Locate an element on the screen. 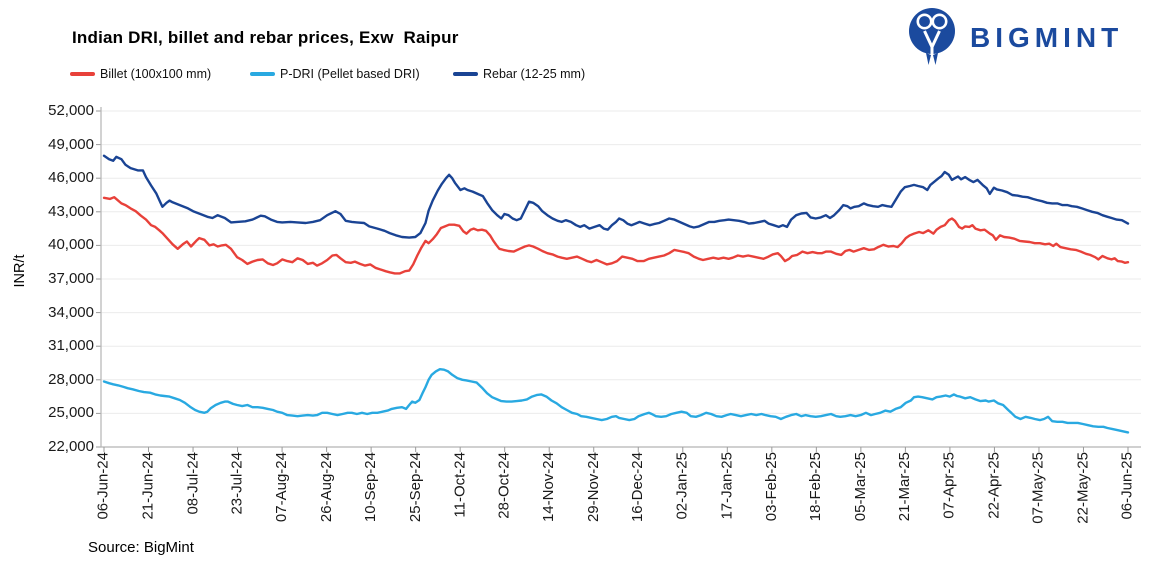 Image resolution: width=1154 pixels, height=571 pixels. y-axis-label: 37,000 is located at coordinates (71, 278).